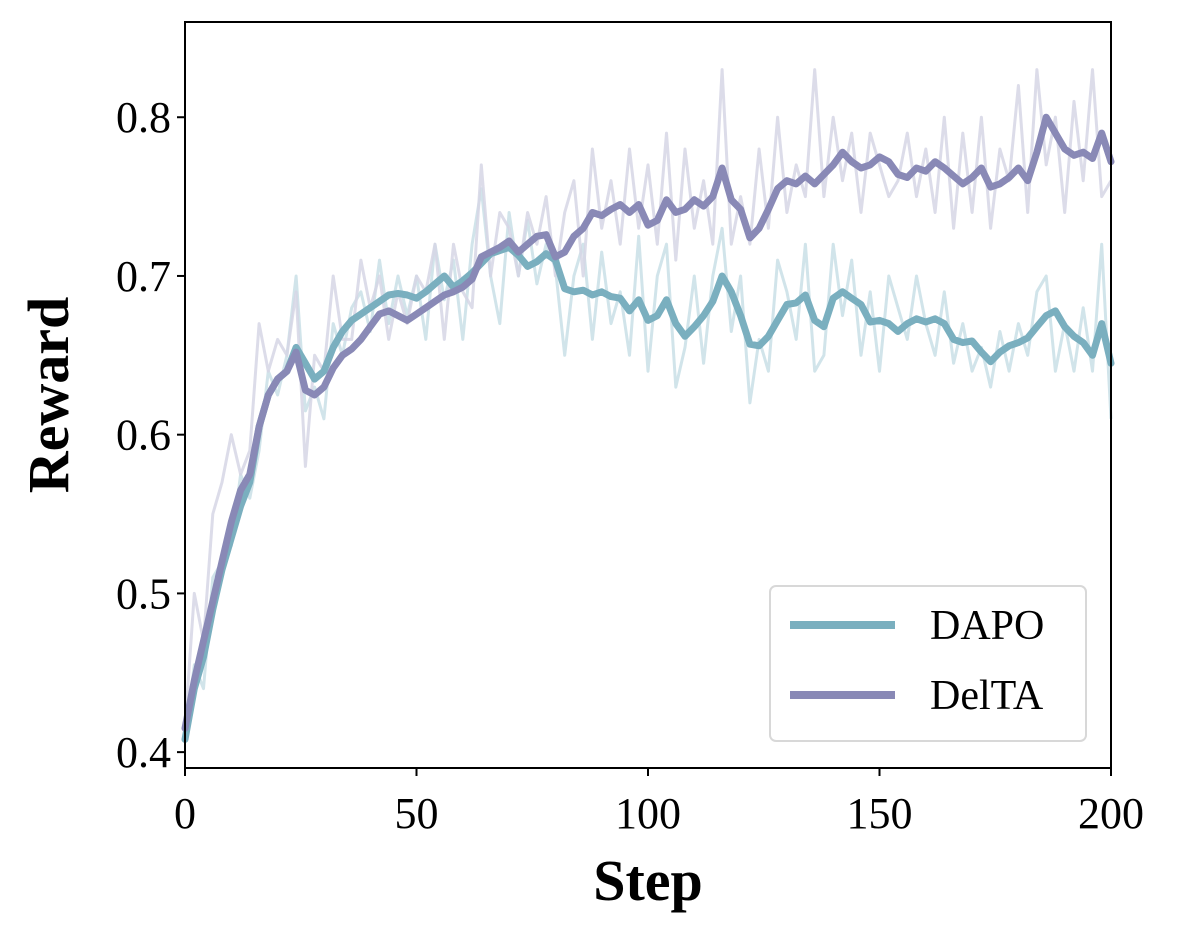  What do you see at coordinates (143, 117) in the screenshot?
I see `y-tick-label: 0.8` at bounding box center [143, 117].